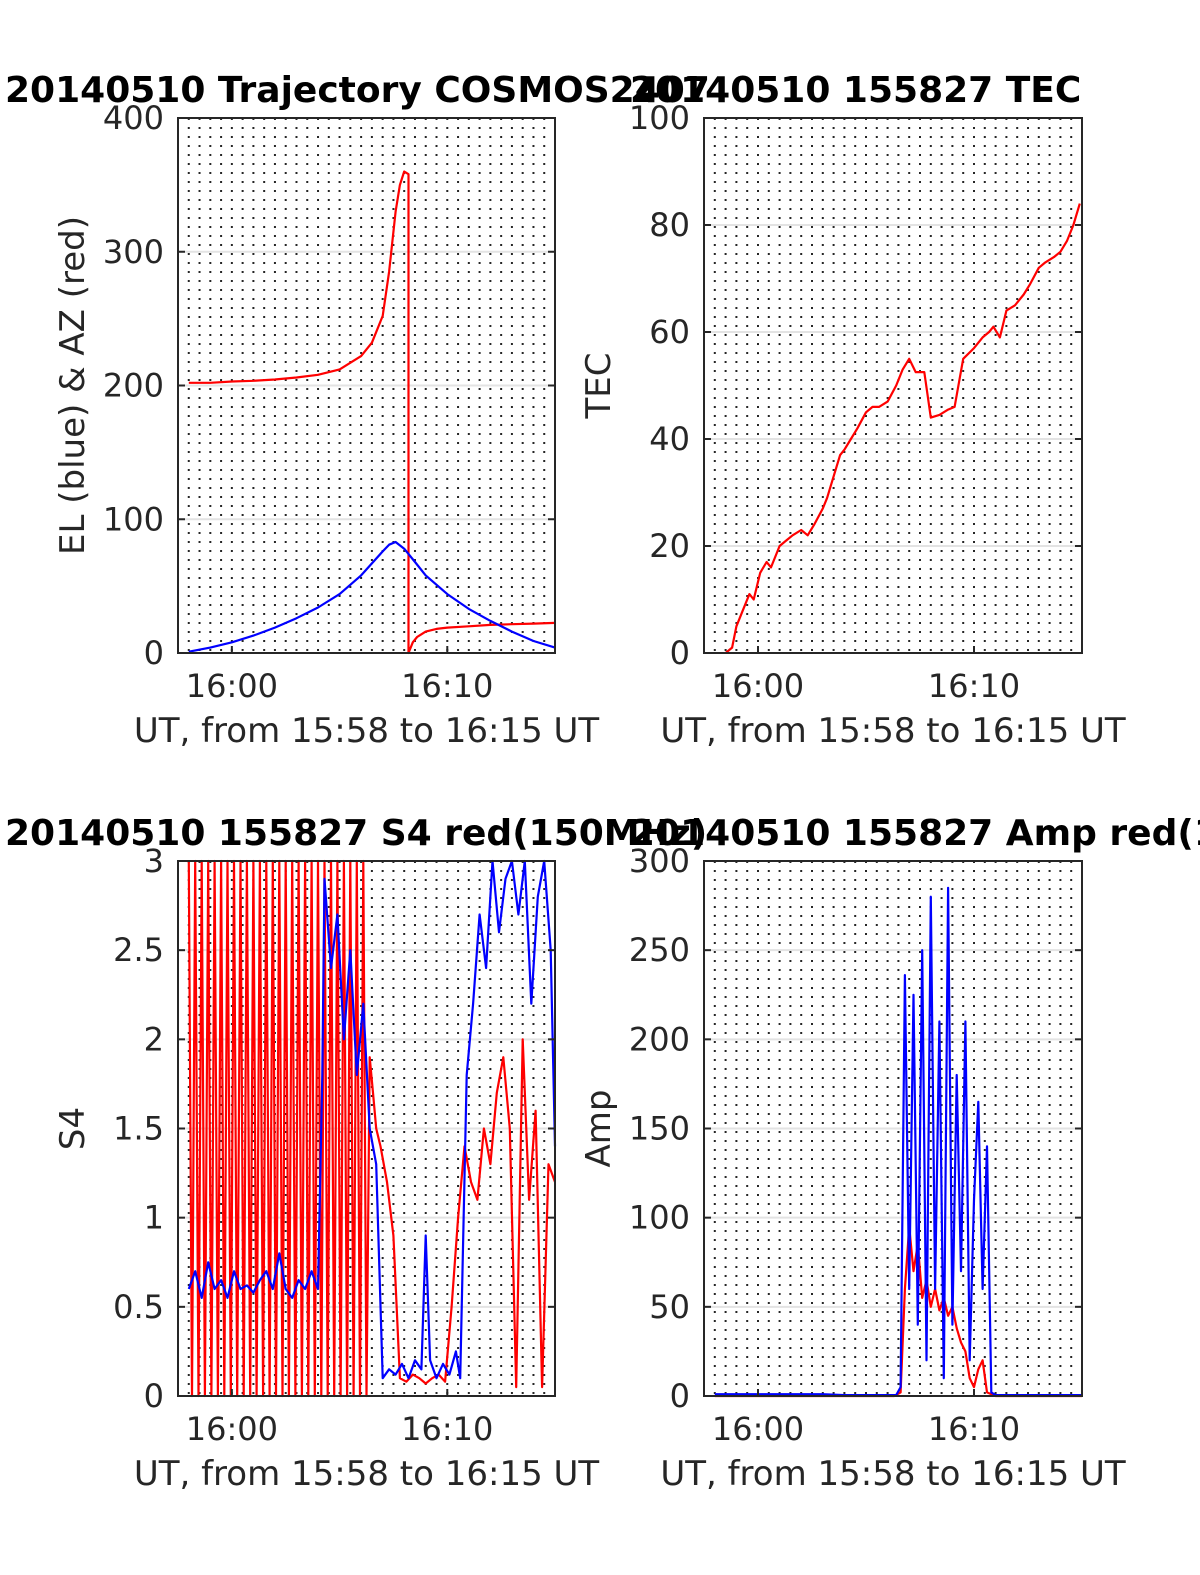 This screenshot has height=1575, width=1200. What do you see at coordinates (73, 1128) in the screenshot?
I see `y-axis-label: S4` at bounding box center [73, 1128].